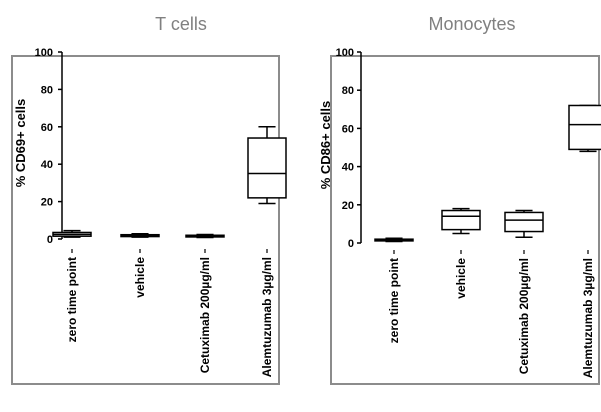 The width and height of the screenshot is (601, 412). I want to click on y-axis-label: % CD86+ cells, so click(325, 145).